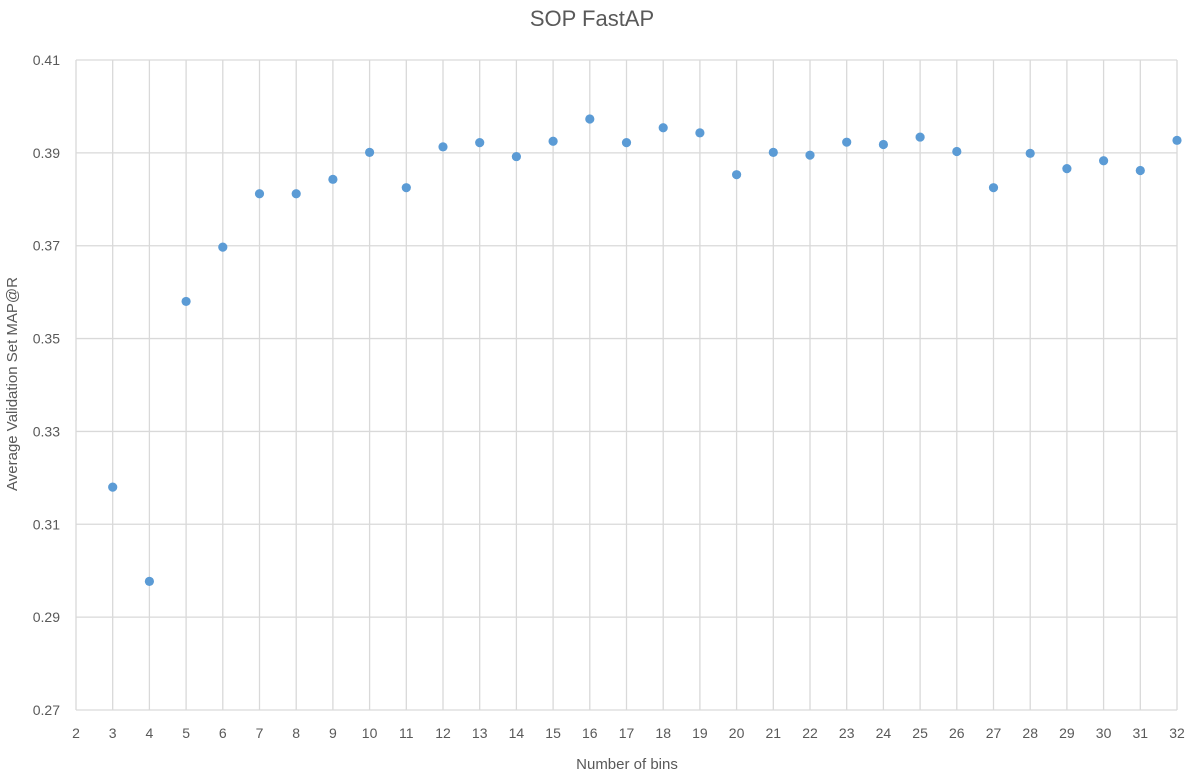 This screenshot has height=778, width=1204. What do you see at coordinates (1177, 733) in the screenshot?
I see `x-tick-label: 32` at bounding box center [1177, 733].